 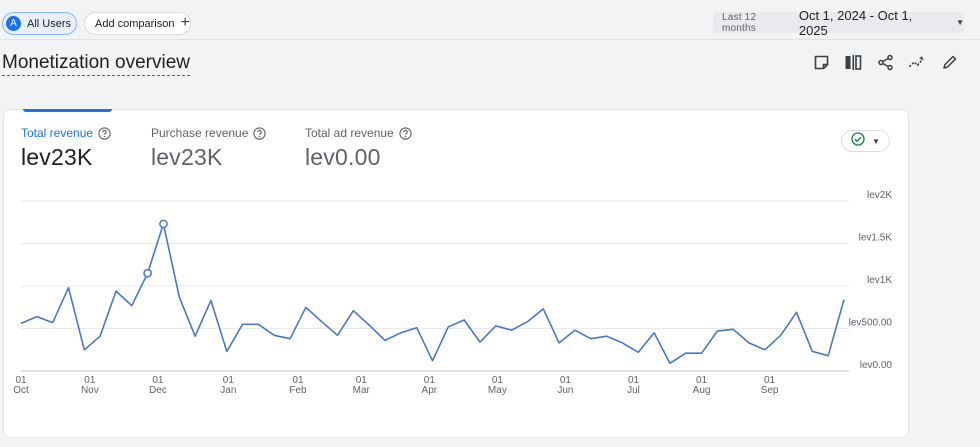 I want to click on y-tick-label: lev1.5K, so click(x=876, y=238).